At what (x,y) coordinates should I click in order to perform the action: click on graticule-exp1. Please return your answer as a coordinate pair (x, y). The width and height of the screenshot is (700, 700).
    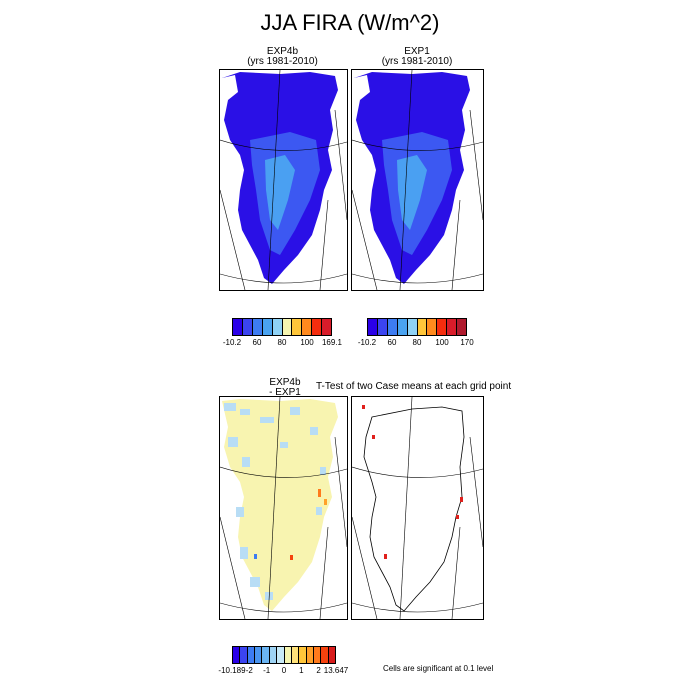
    Looking at the image, I should click on (417, 180).